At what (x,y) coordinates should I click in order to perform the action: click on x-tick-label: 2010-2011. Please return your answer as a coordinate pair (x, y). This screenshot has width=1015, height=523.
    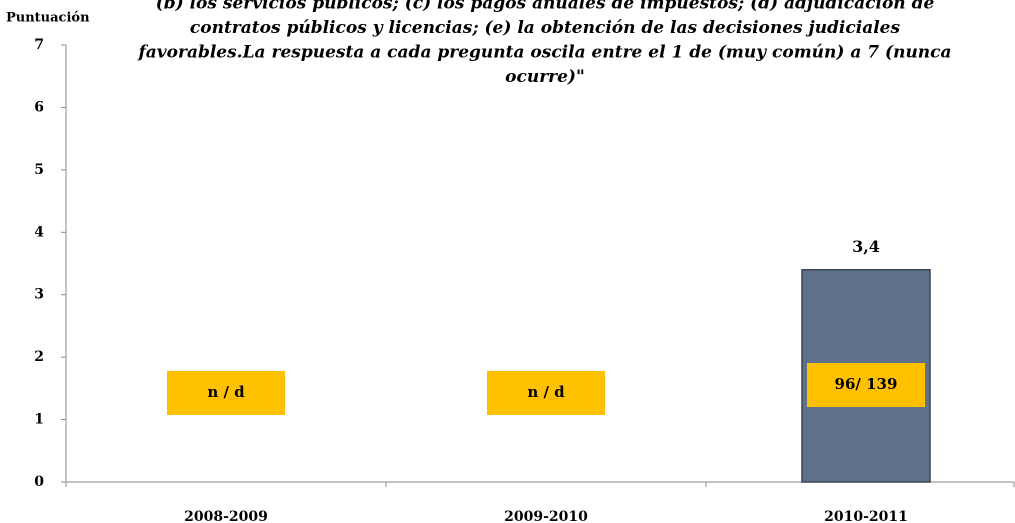
    Looking at the image, I should click on (866, 516).